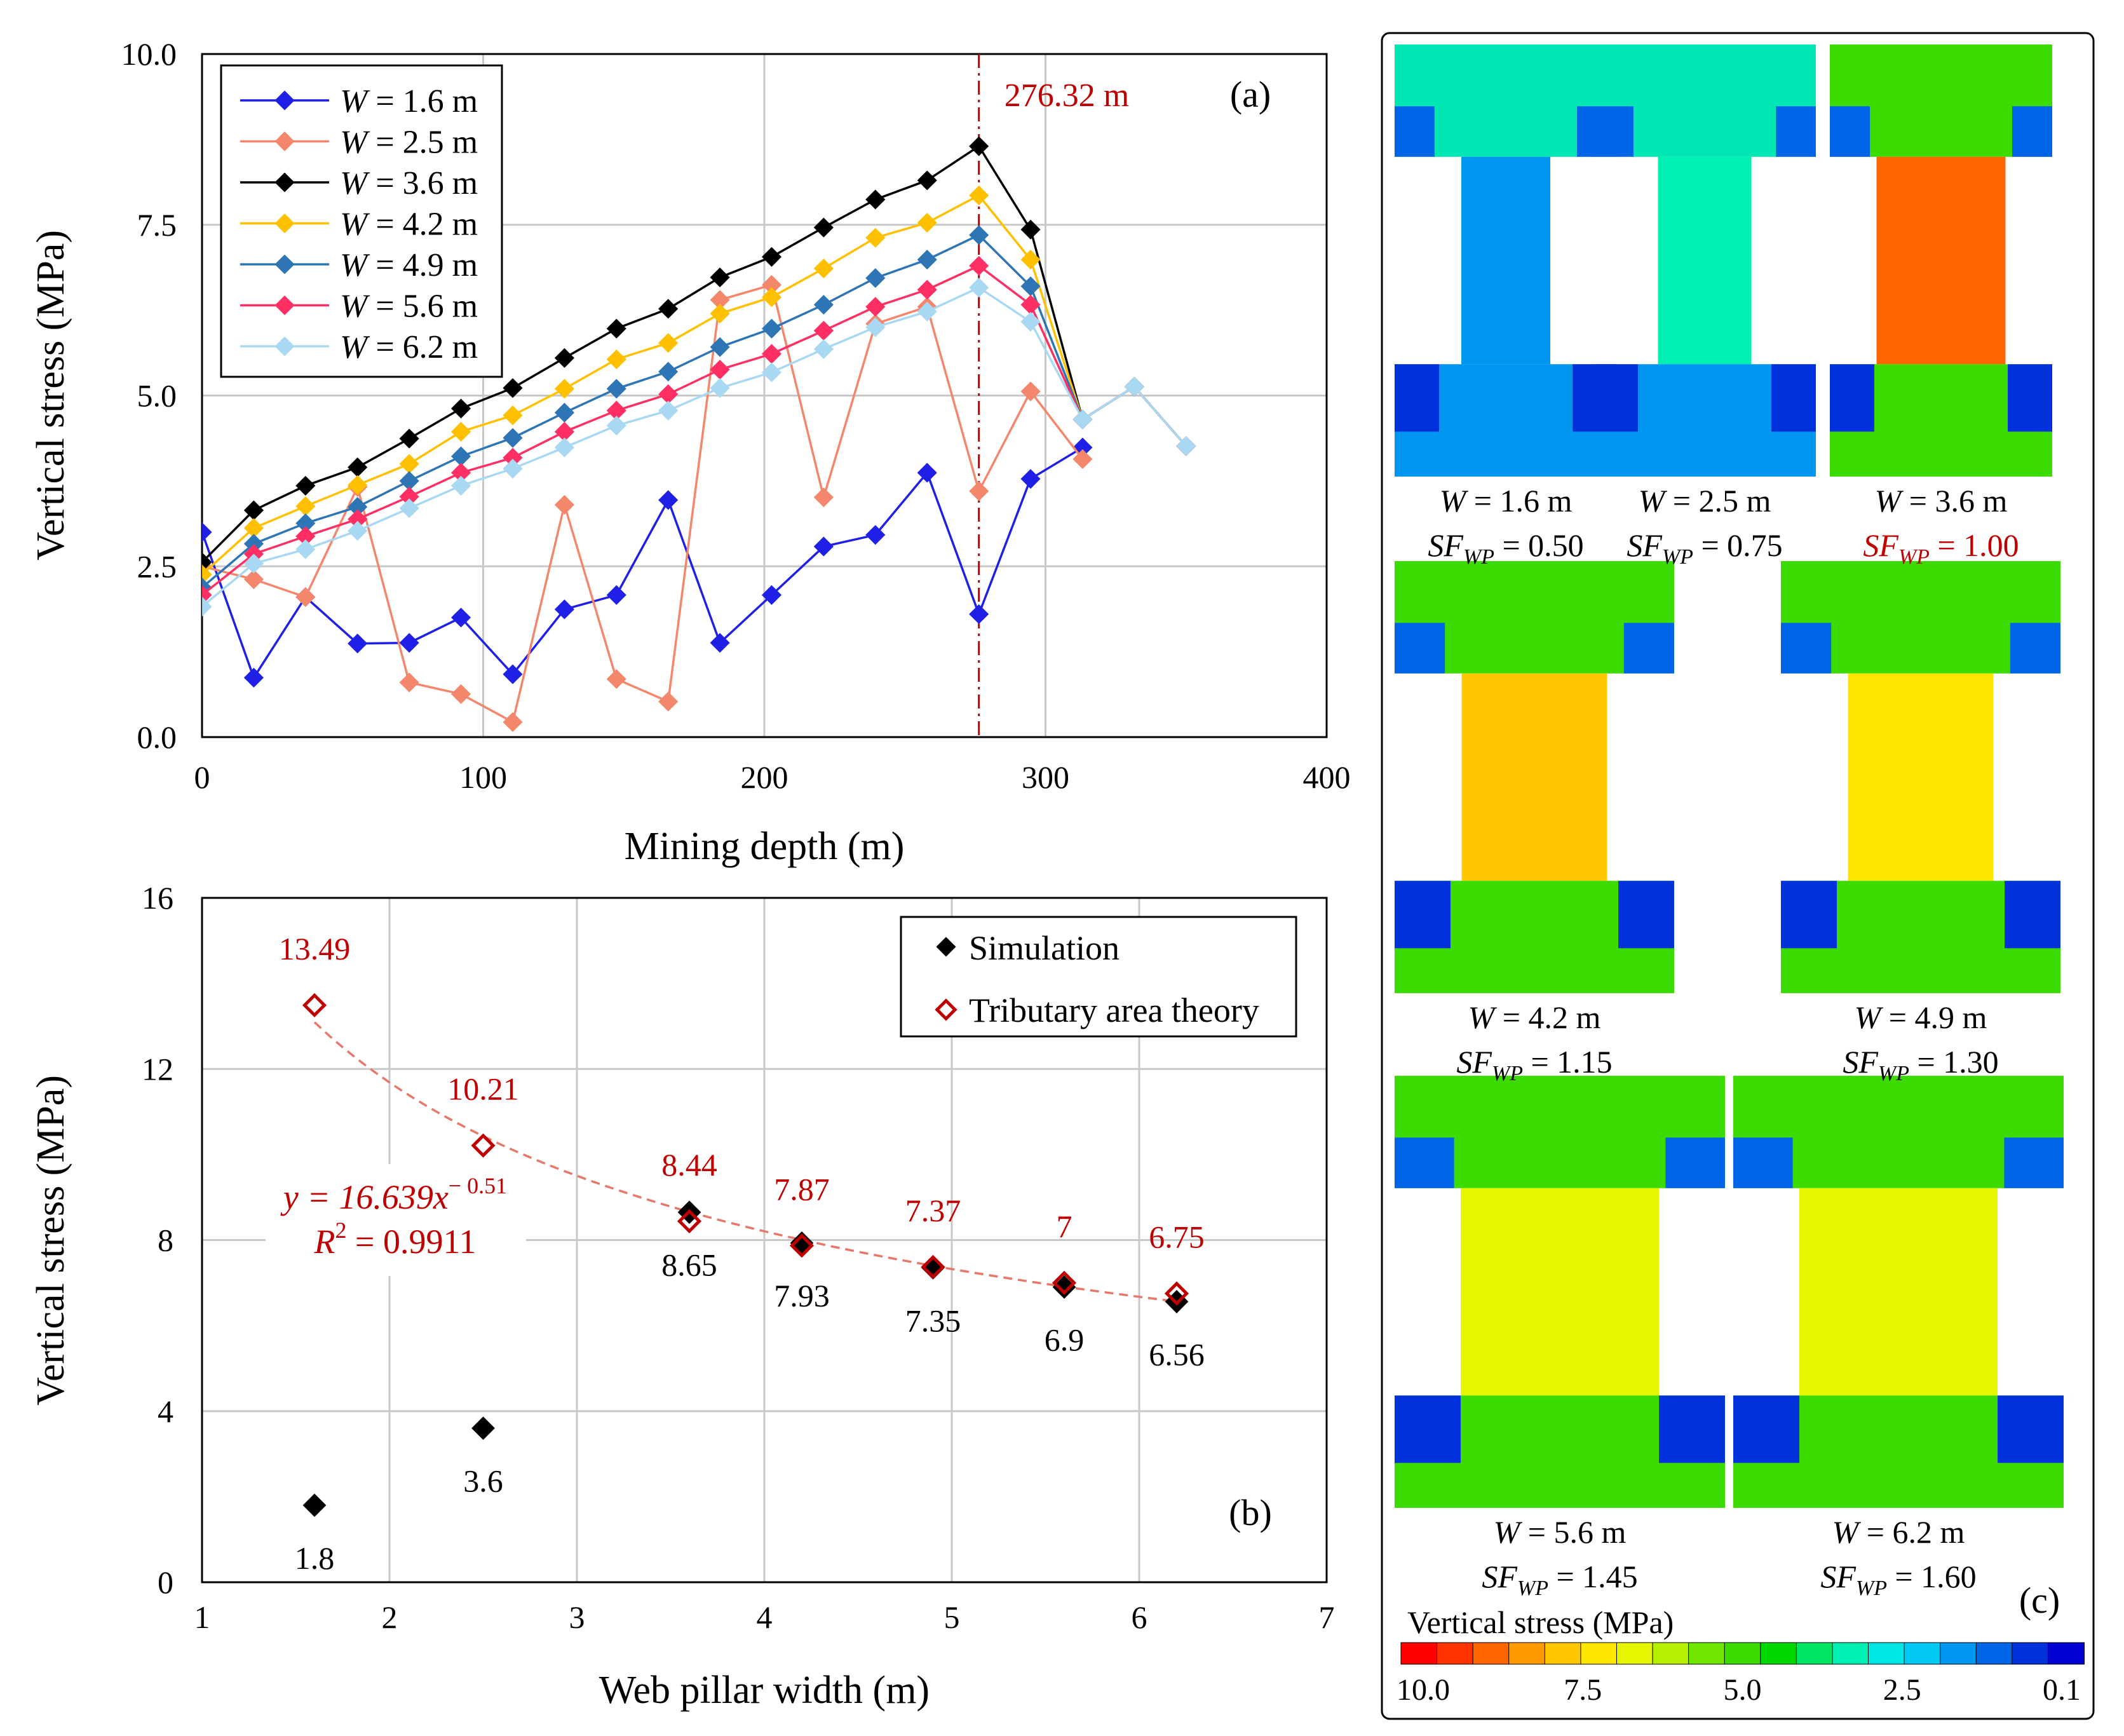 The height and width of the screenshot is (1736, 2124). I want to click on simulation-value-label: 6.9, so click(1065, 1340).